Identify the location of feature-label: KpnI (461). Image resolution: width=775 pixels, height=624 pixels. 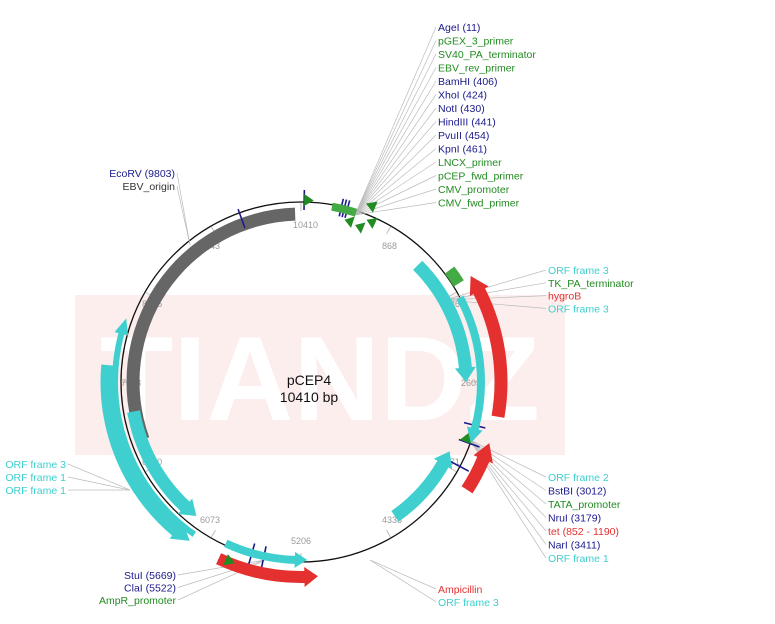
(462, 150).